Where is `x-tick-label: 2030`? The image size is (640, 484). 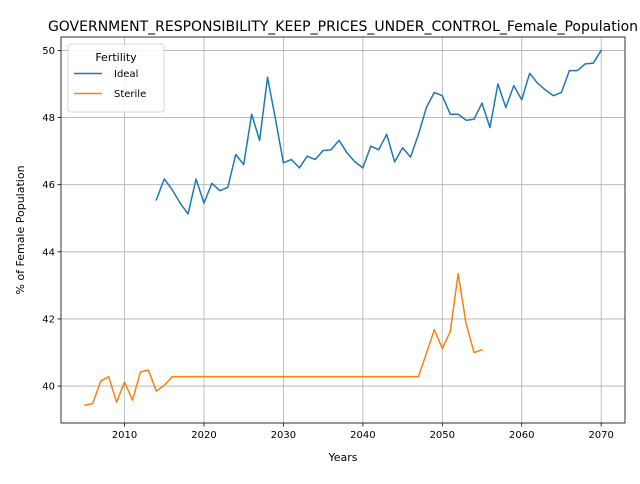
x-tick-label: 2030 is located at coordinates (283, 435).